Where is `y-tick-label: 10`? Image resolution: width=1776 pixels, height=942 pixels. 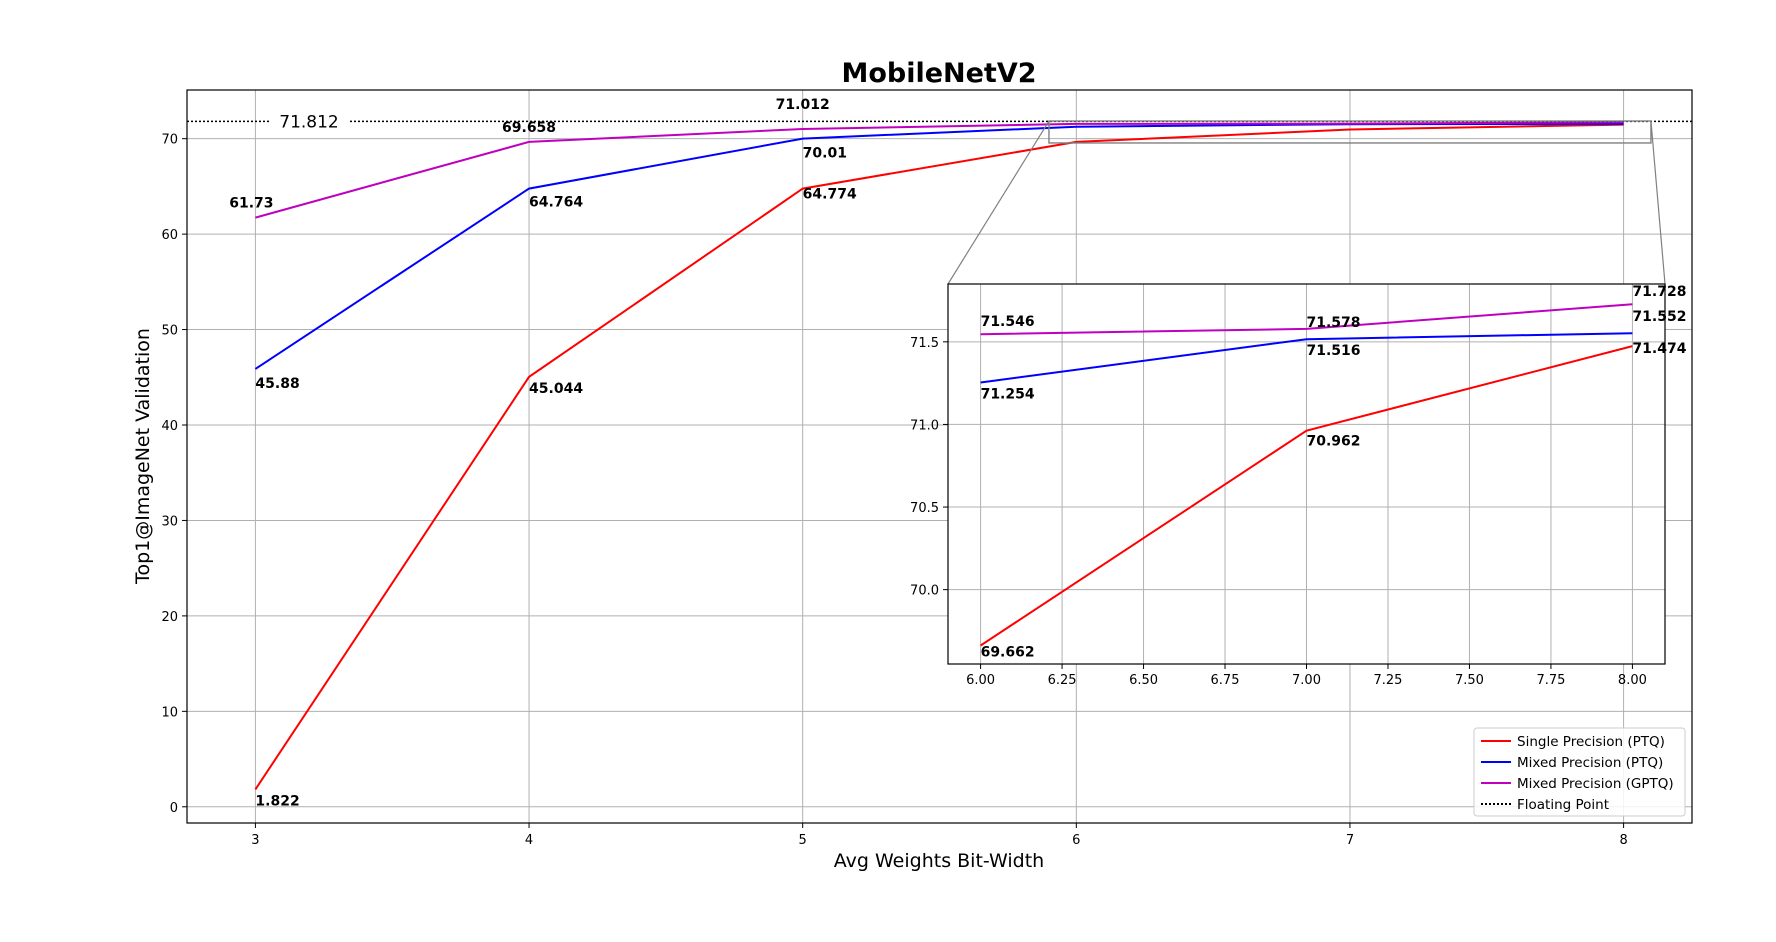
y-tick-label: 10 is located at coordinates (169, 712).